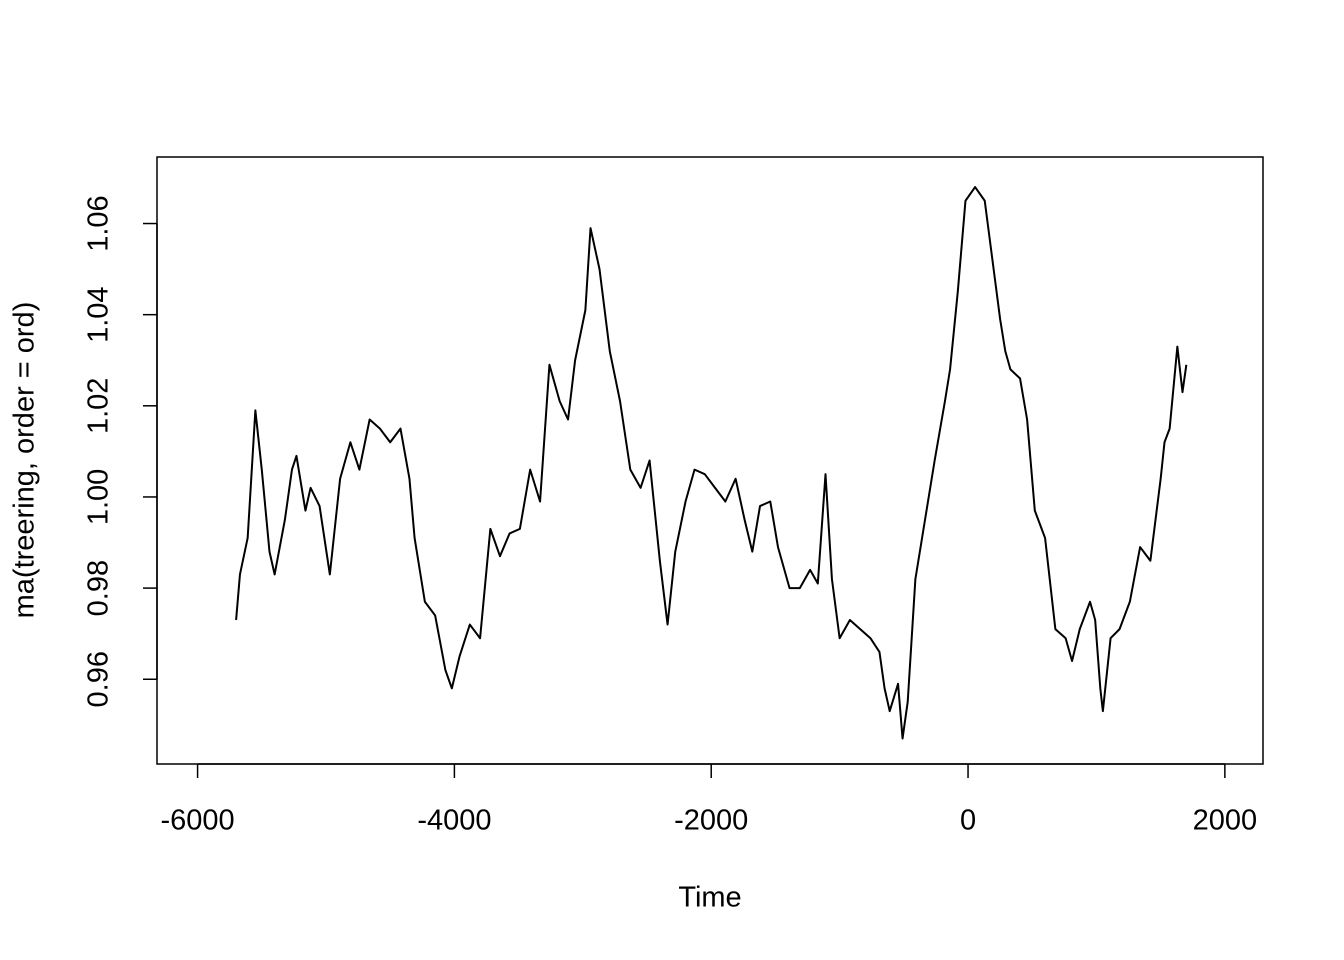 Image resolution: width=1344 pixels, height=960 pixels. What do you see at coordinates (99, 223) in the screenshot?
I see `y-tick-label: 1.06` at bounding box center [99, 223].